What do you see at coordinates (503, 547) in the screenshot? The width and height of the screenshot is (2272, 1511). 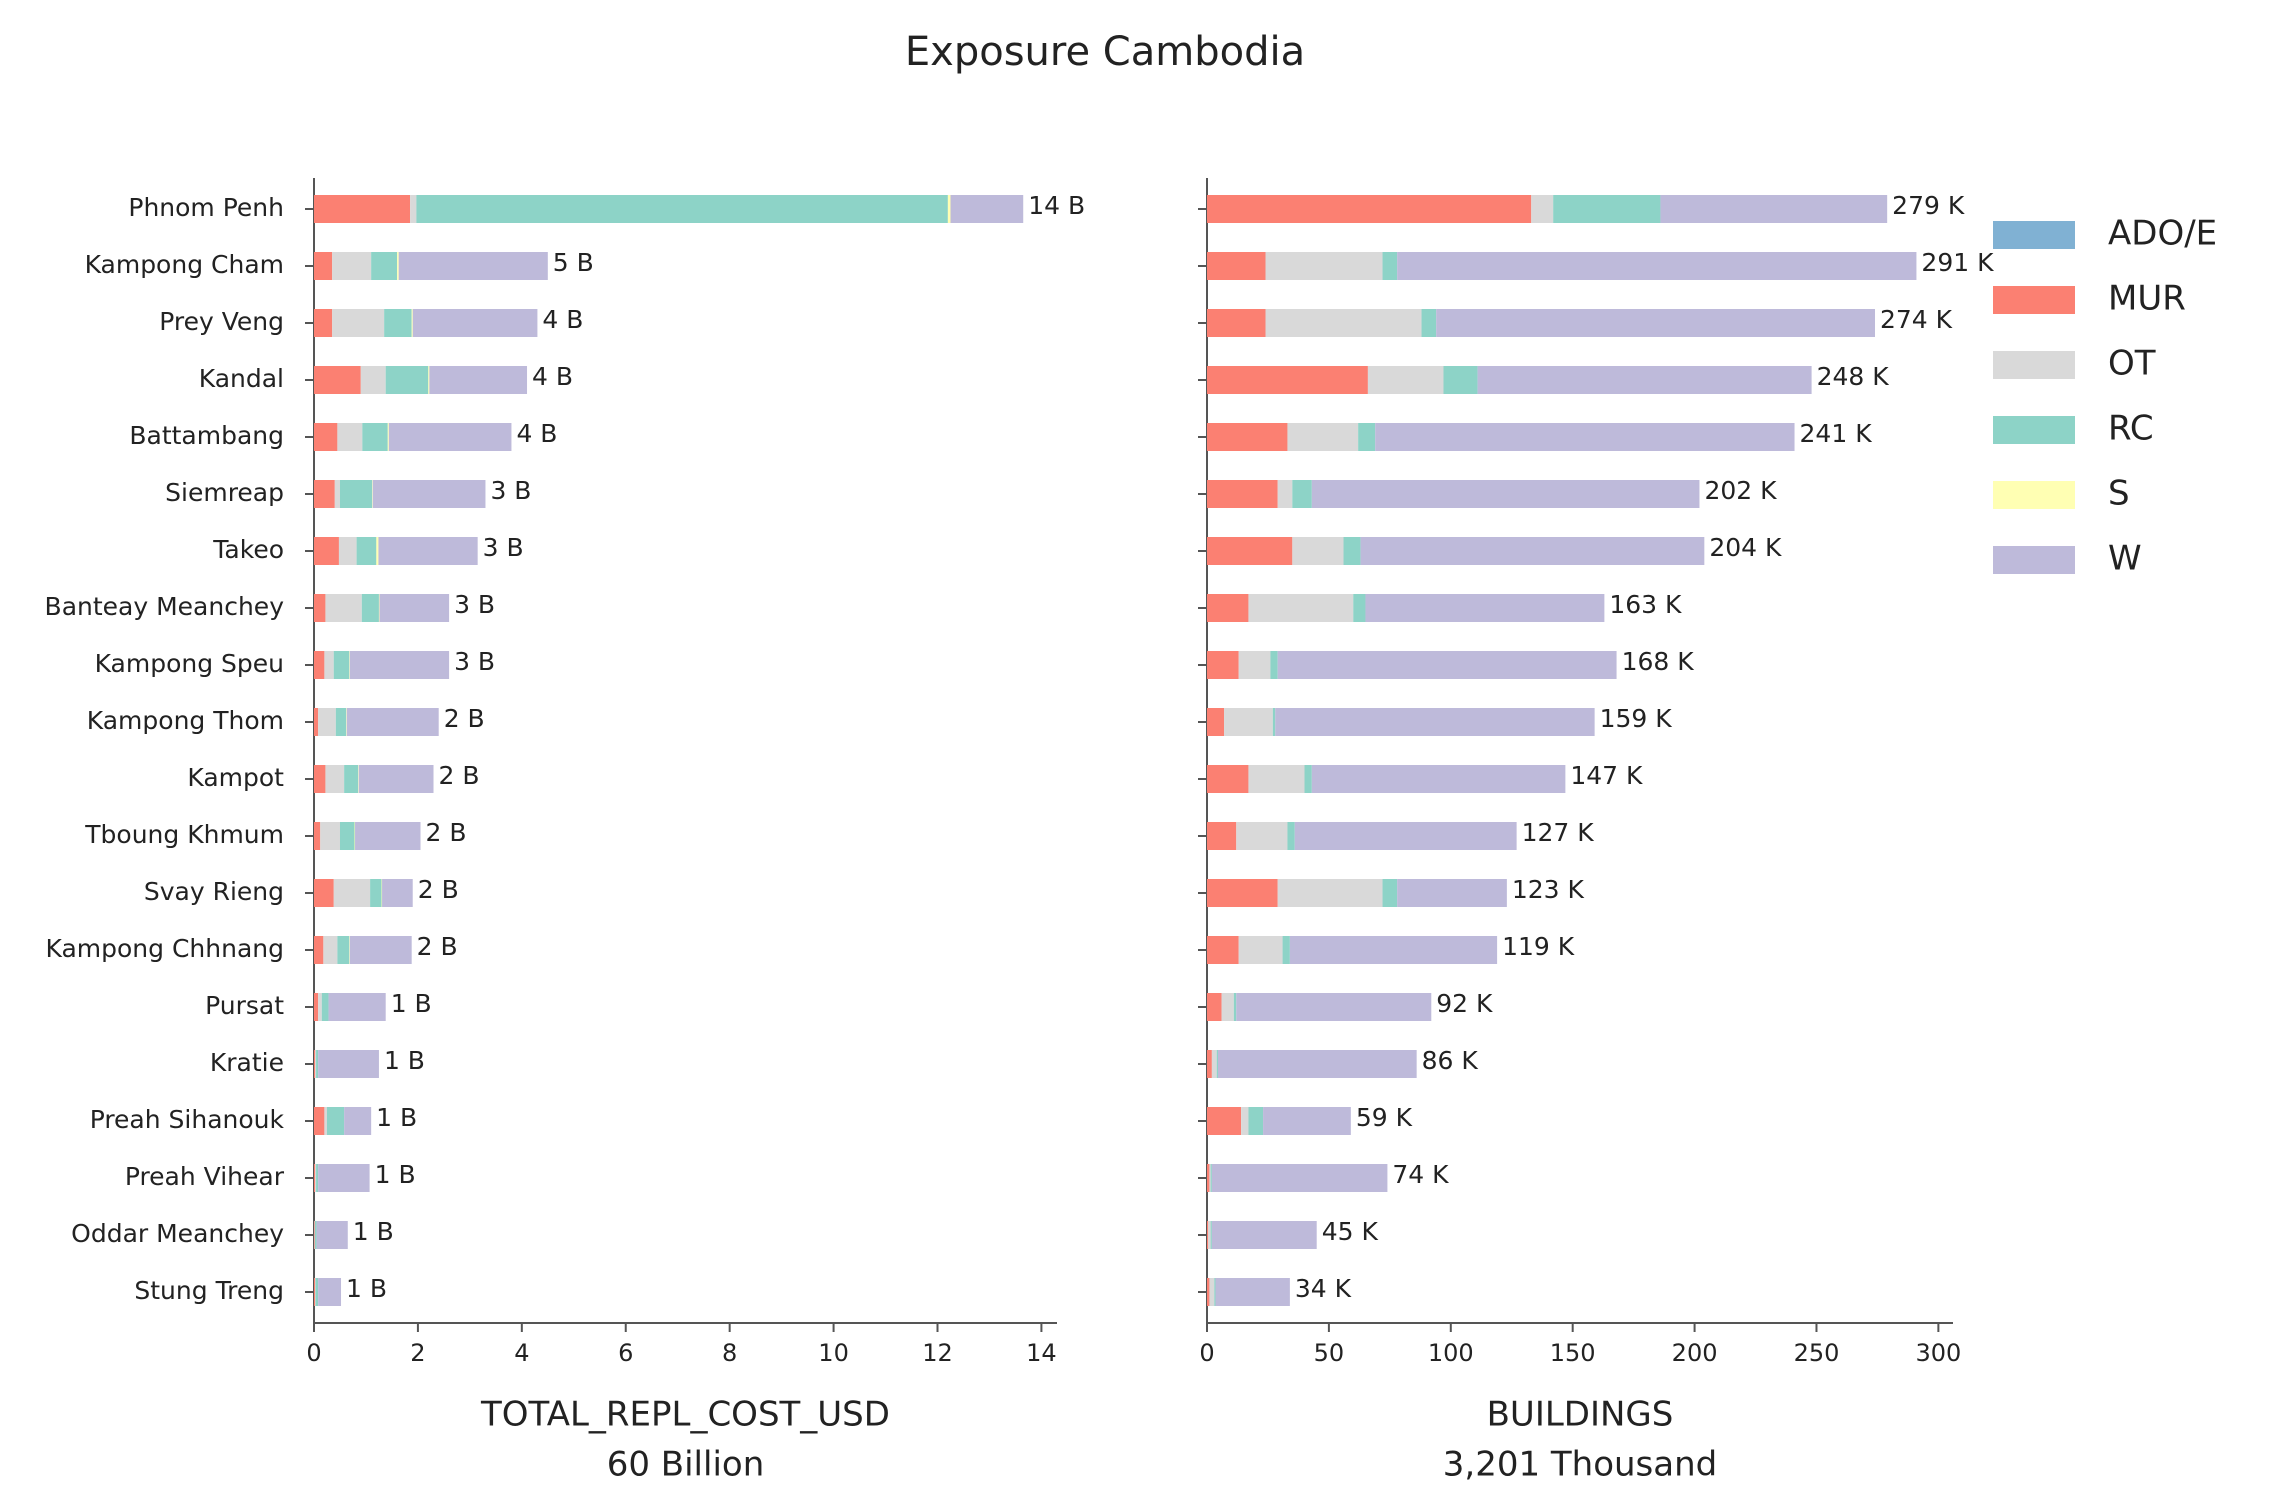 I see `value-label: 3 B` at bounding box center [503, 547].